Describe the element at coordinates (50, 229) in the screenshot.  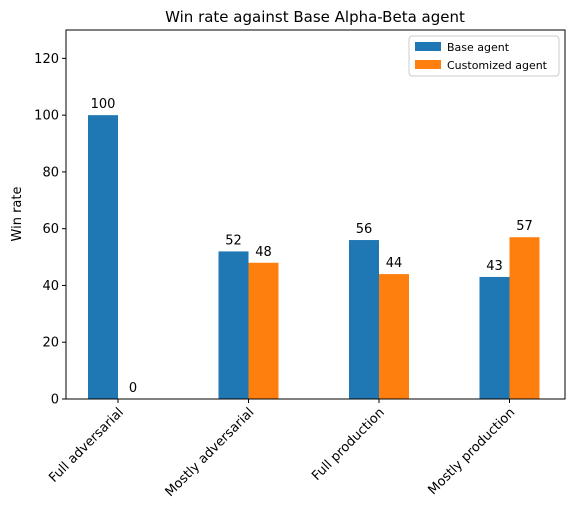
I see `y-tick-label: 60` at that location.